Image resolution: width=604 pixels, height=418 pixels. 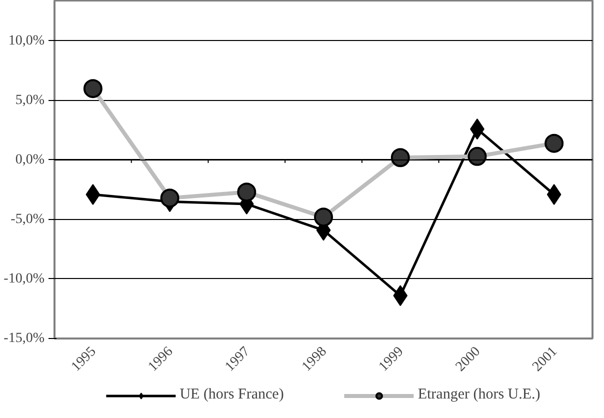 What do you see at coordinates (30, 100) in the screenshot?
I see `y-tick-label: 5,0%` at bounding box center [30, 100].